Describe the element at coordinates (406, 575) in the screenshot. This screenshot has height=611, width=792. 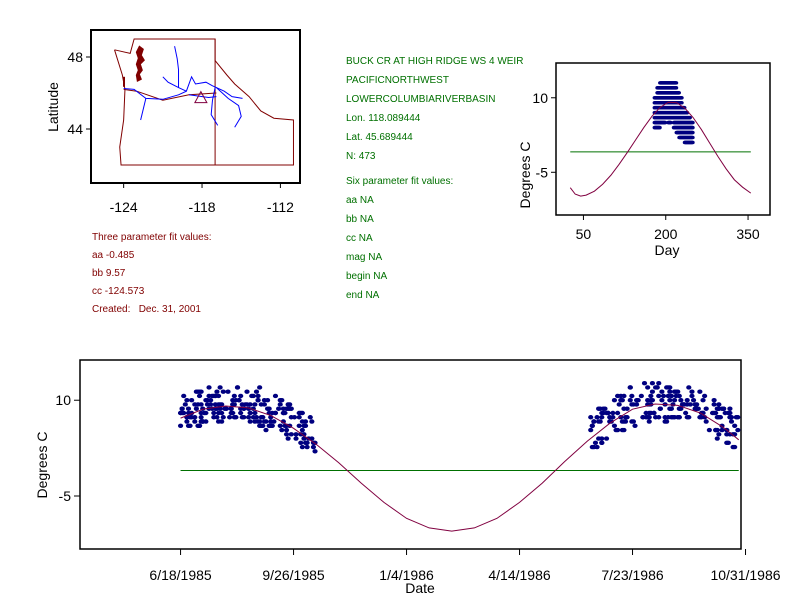
I see `timeseries-xtick-label: 1/4/1986` at that location.